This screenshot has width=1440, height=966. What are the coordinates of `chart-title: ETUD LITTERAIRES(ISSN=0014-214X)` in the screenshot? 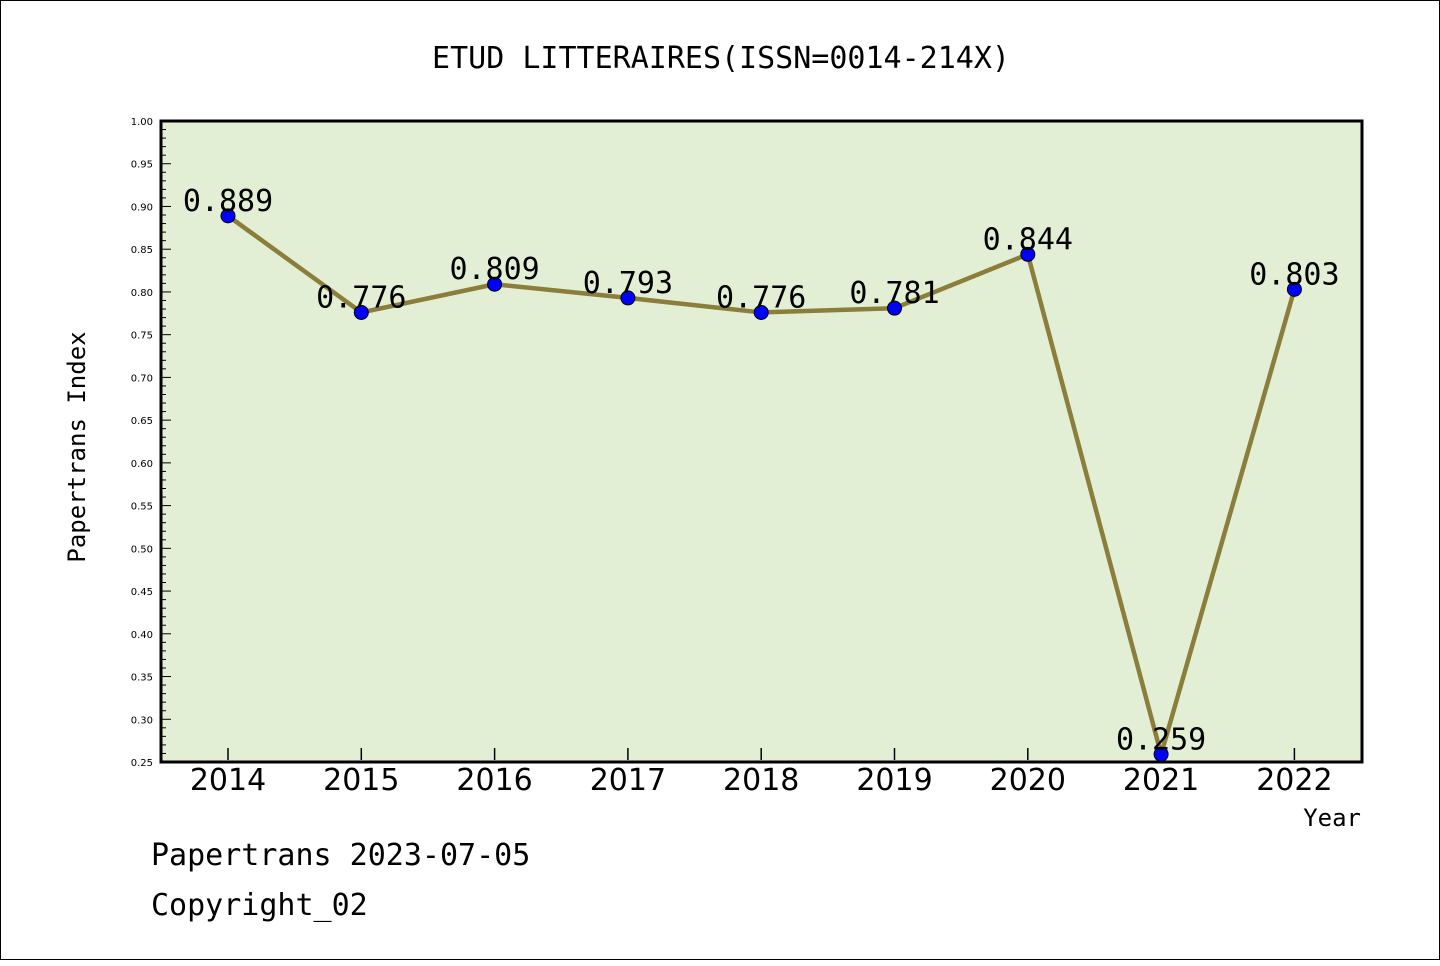 It's located at (721, 58).